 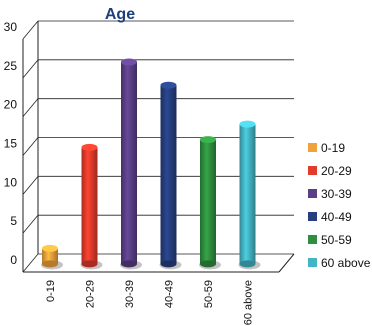 What do you see at coordinates (13, 221) in the screenshot?
I see `y-tick-label: 5` at bounding box center [13, 221].